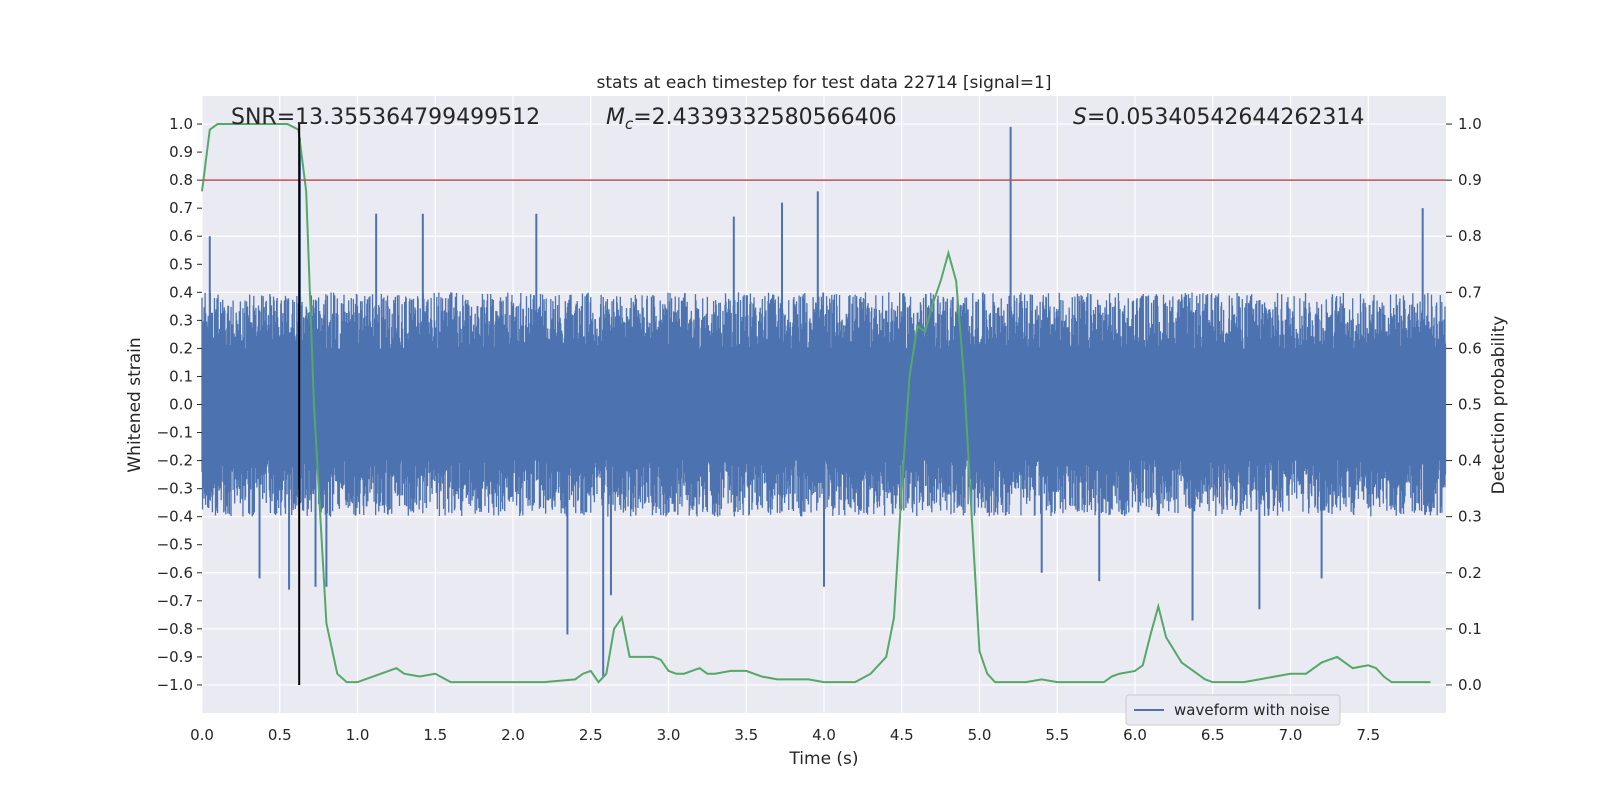  I want to click on left-tick-label: −0.5, so click(175, 545).